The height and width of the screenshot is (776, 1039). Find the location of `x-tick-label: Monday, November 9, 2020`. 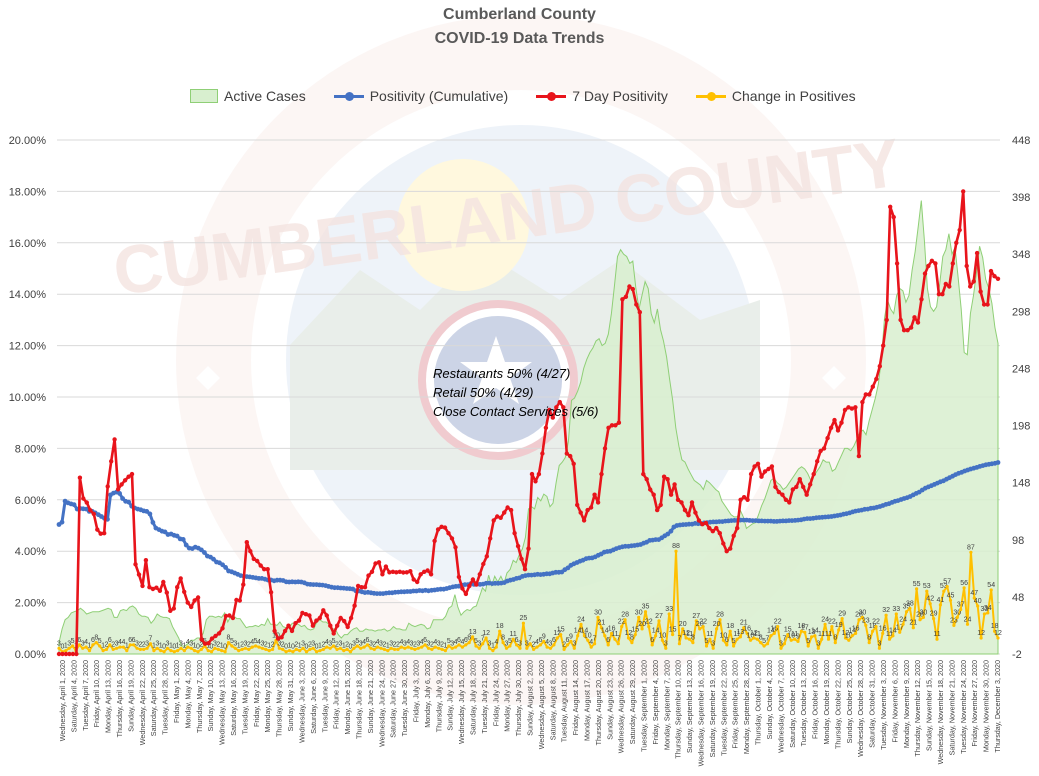

x-tick-label: Monday, November 9, 2020 is located at coordinates (906, 704).